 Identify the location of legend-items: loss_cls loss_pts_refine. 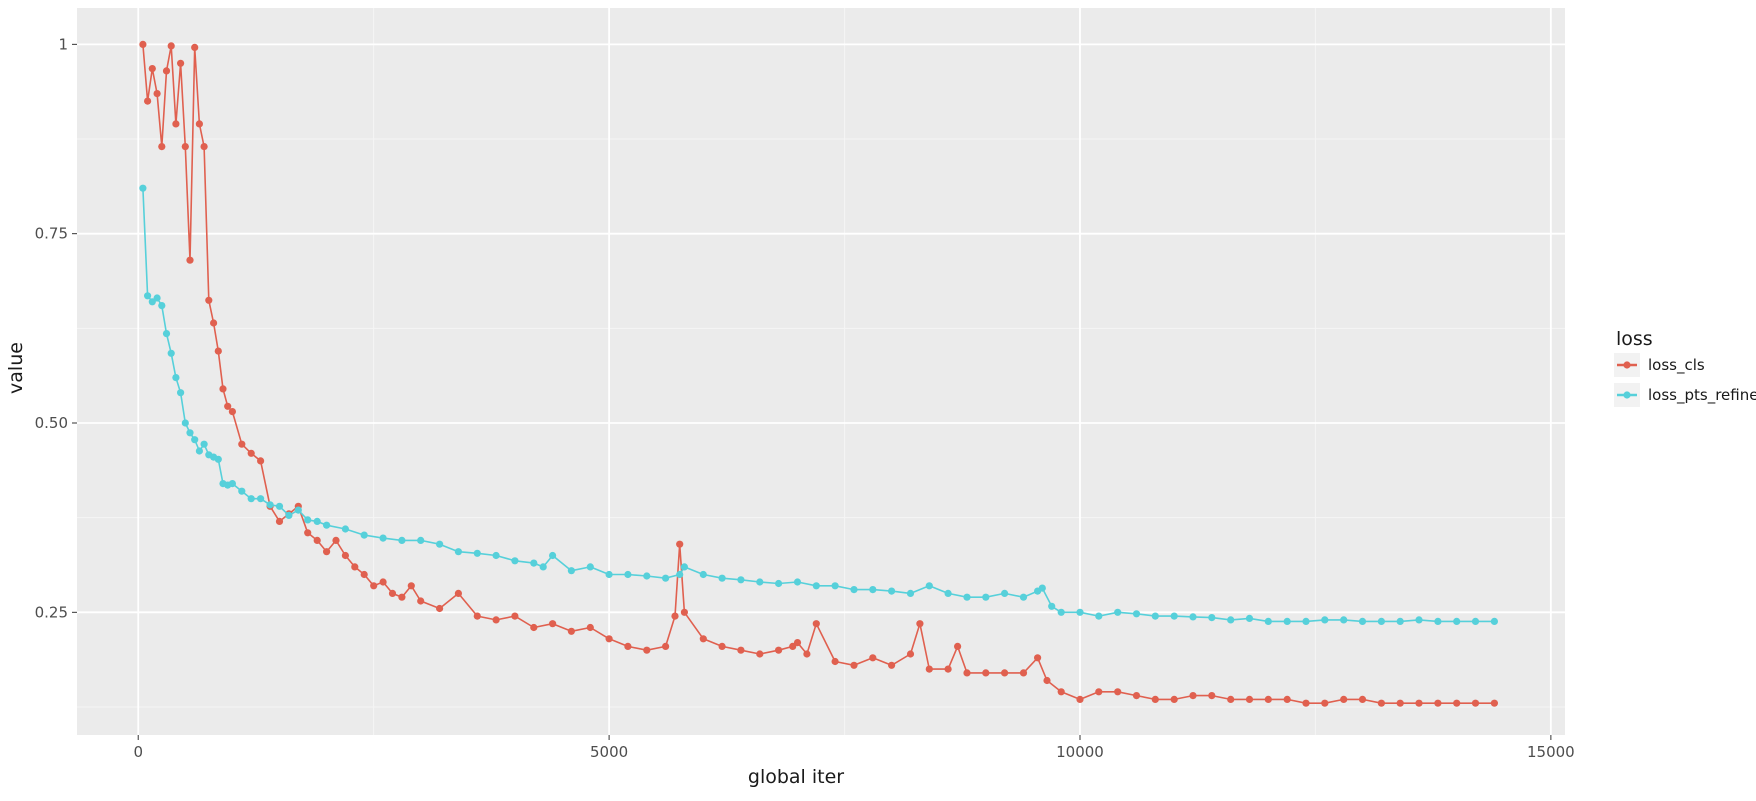
(1685, 380).